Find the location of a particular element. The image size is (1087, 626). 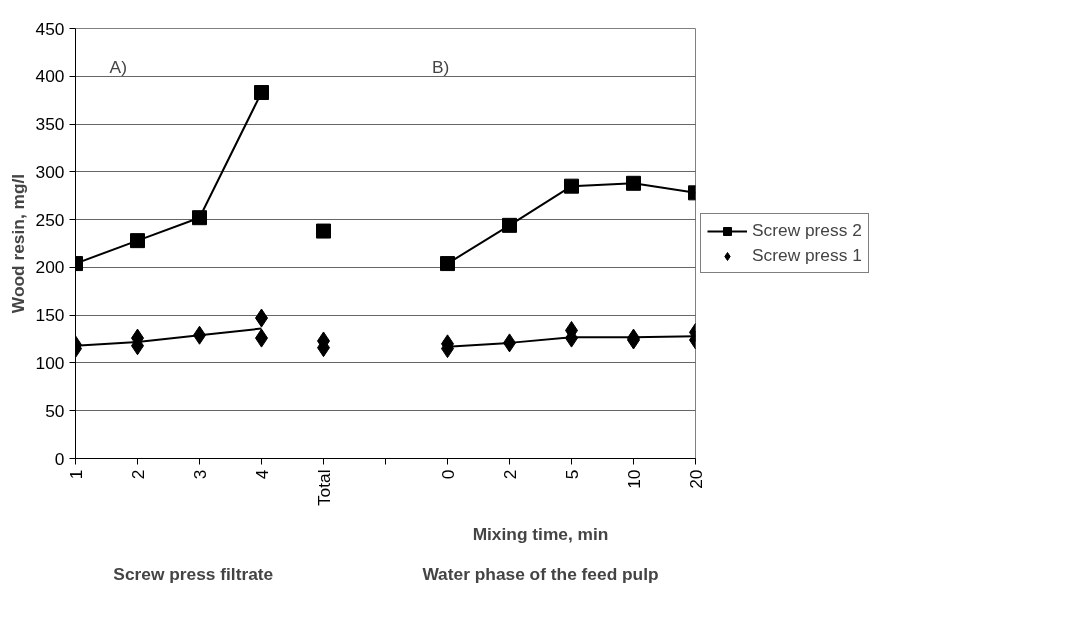

y-tick-label: 50 is located at coordinates (55, 410).